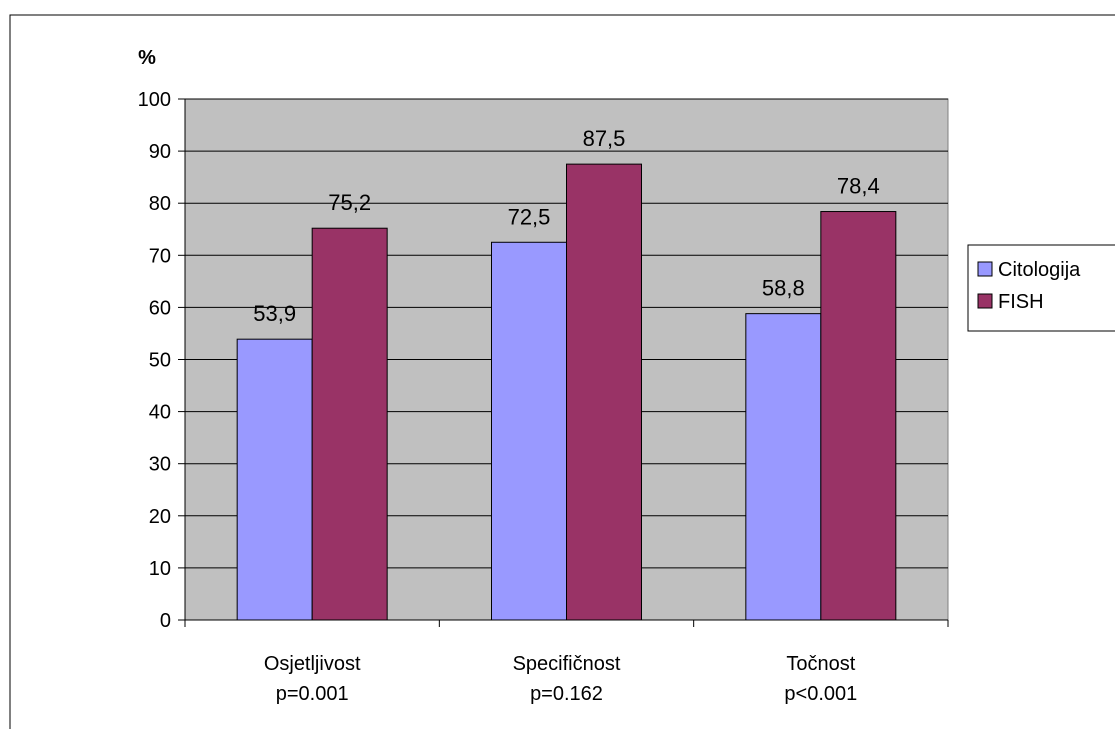  Describe the element at coordinates (1039, 270) in the screenshot. I see `legend-label: Citologija` at that location.